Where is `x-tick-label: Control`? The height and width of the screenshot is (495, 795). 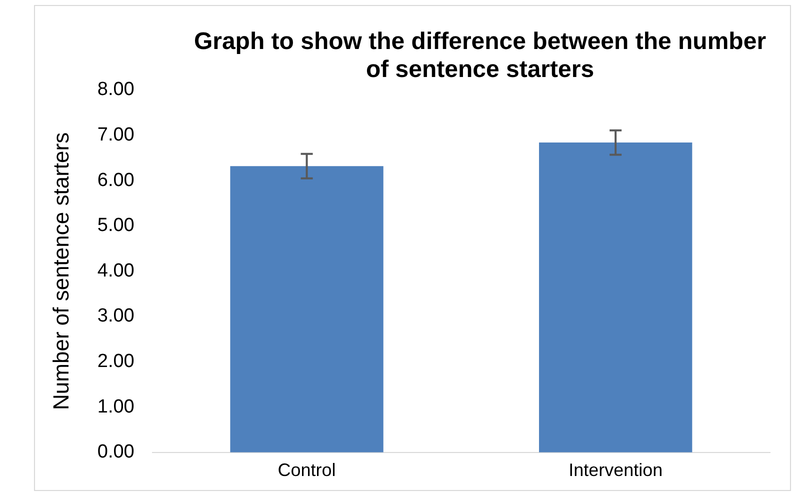
x-tick-label: Control is located at coordinates (307, 470).